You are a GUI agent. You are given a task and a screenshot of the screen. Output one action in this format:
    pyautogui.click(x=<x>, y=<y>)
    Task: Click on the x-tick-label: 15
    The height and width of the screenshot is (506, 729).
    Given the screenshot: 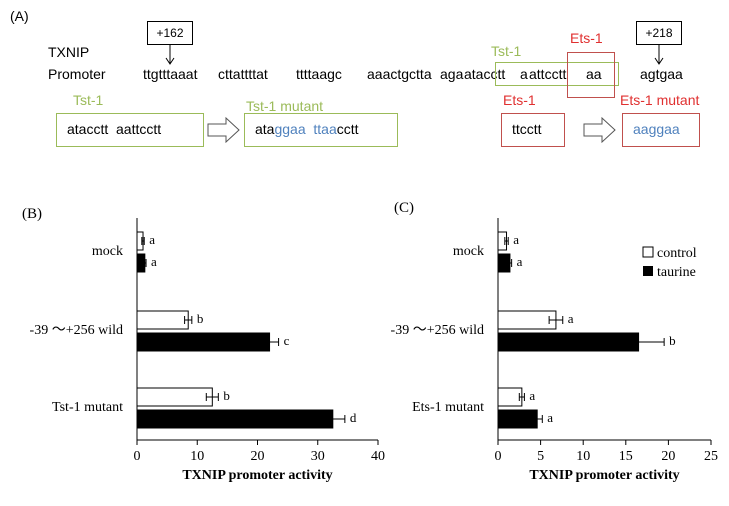 What is the action you would take?
    pyautogui.click(x=626, y=456)
    